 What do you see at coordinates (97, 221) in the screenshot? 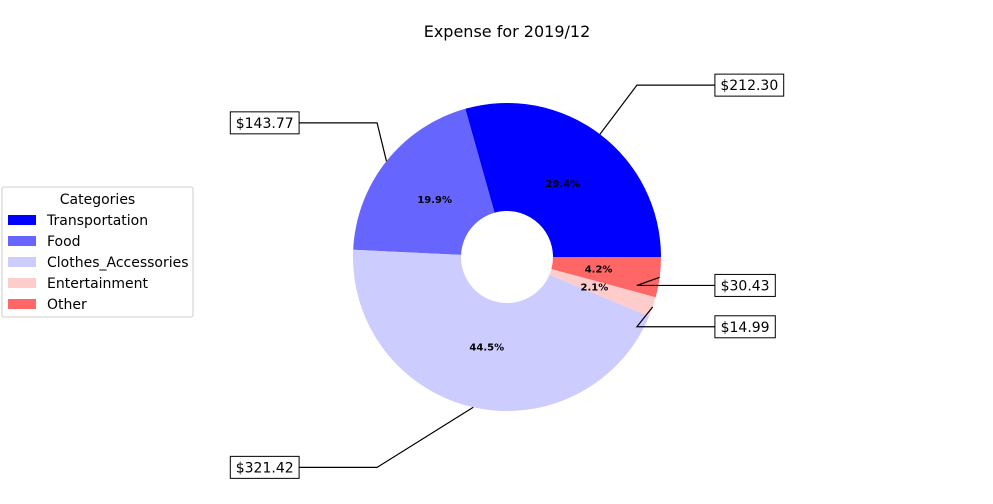
I see `legend-label-transportation: Transportation` at bounding box center [97, 221].